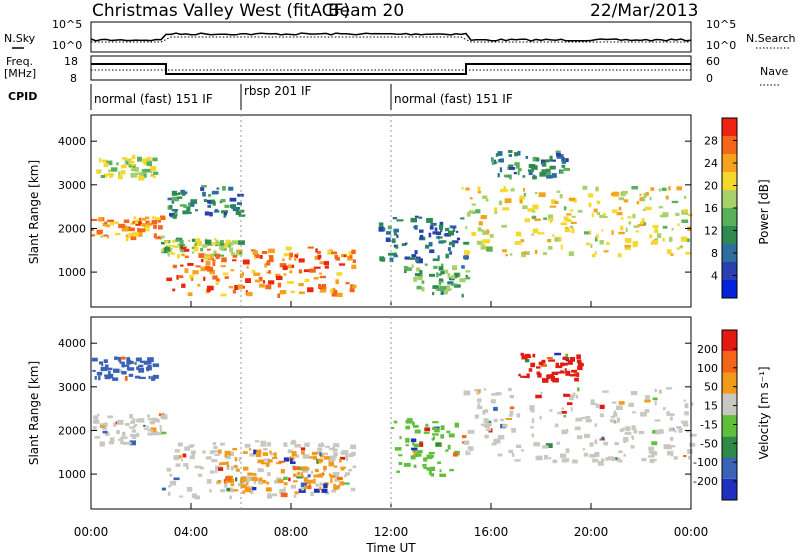 This screenshot has width=800, height=554. What do you see at coordinates (22, 96) in the screenshot?
I see `cpid-label: CPID` at bounding box center [22, 96].